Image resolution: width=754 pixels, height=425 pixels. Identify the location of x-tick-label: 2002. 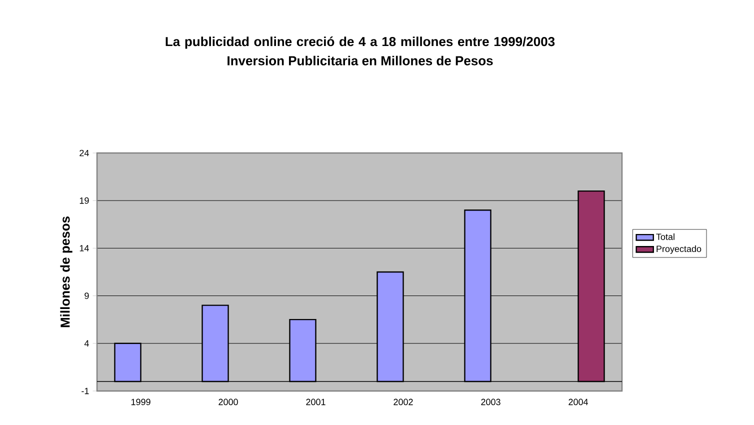
(403, 402).